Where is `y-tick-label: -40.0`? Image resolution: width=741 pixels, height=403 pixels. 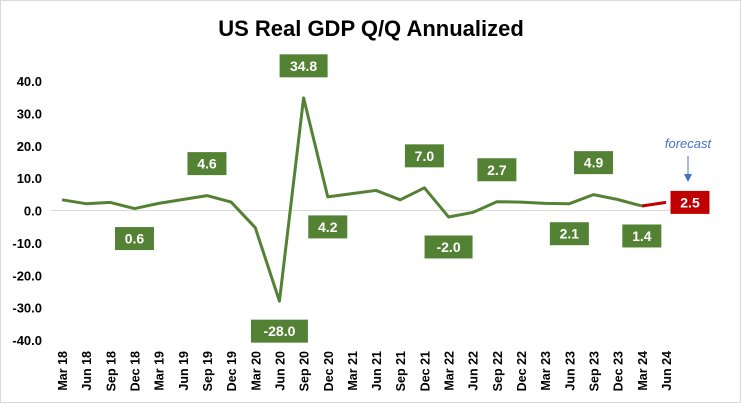
y-tick-label: -40.0 is located at coordinates (27, 340).